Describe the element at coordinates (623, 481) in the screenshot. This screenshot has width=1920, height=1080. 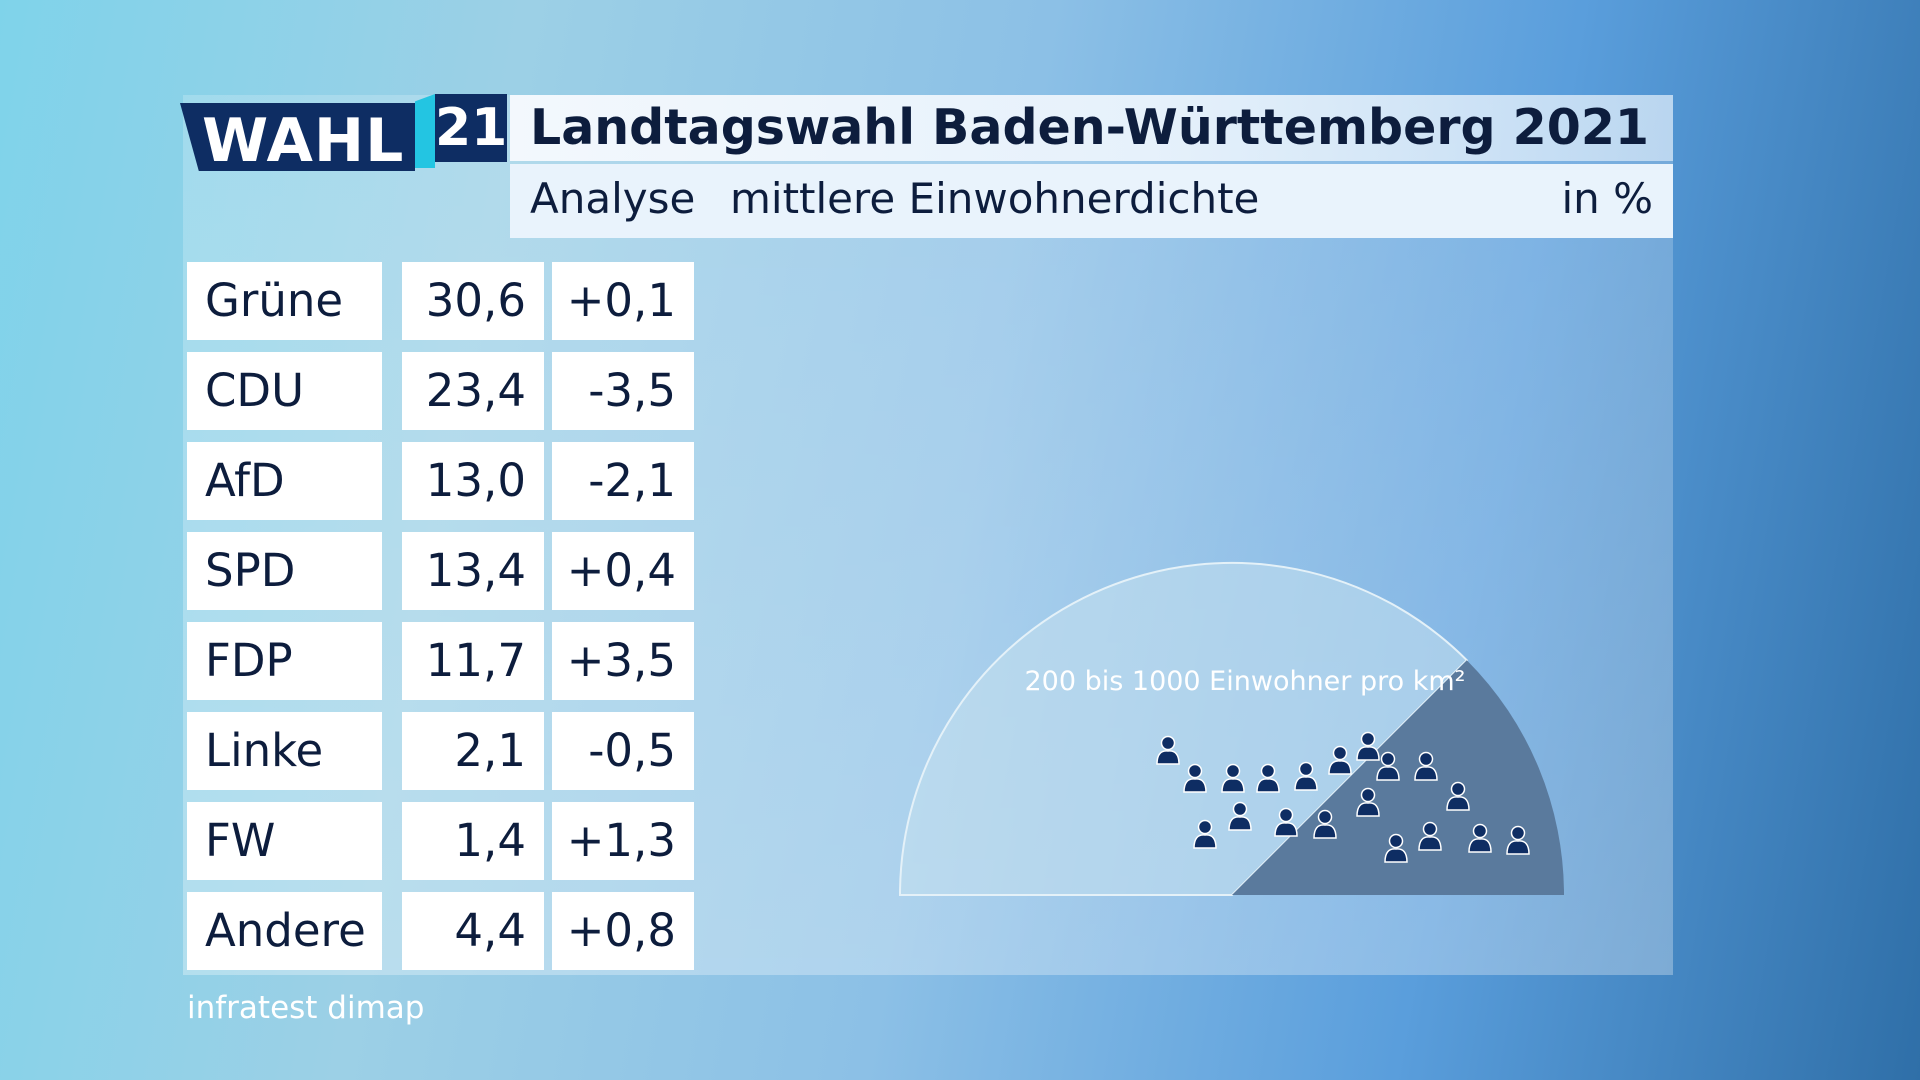
I see `vote-change: -2,1` at that location.